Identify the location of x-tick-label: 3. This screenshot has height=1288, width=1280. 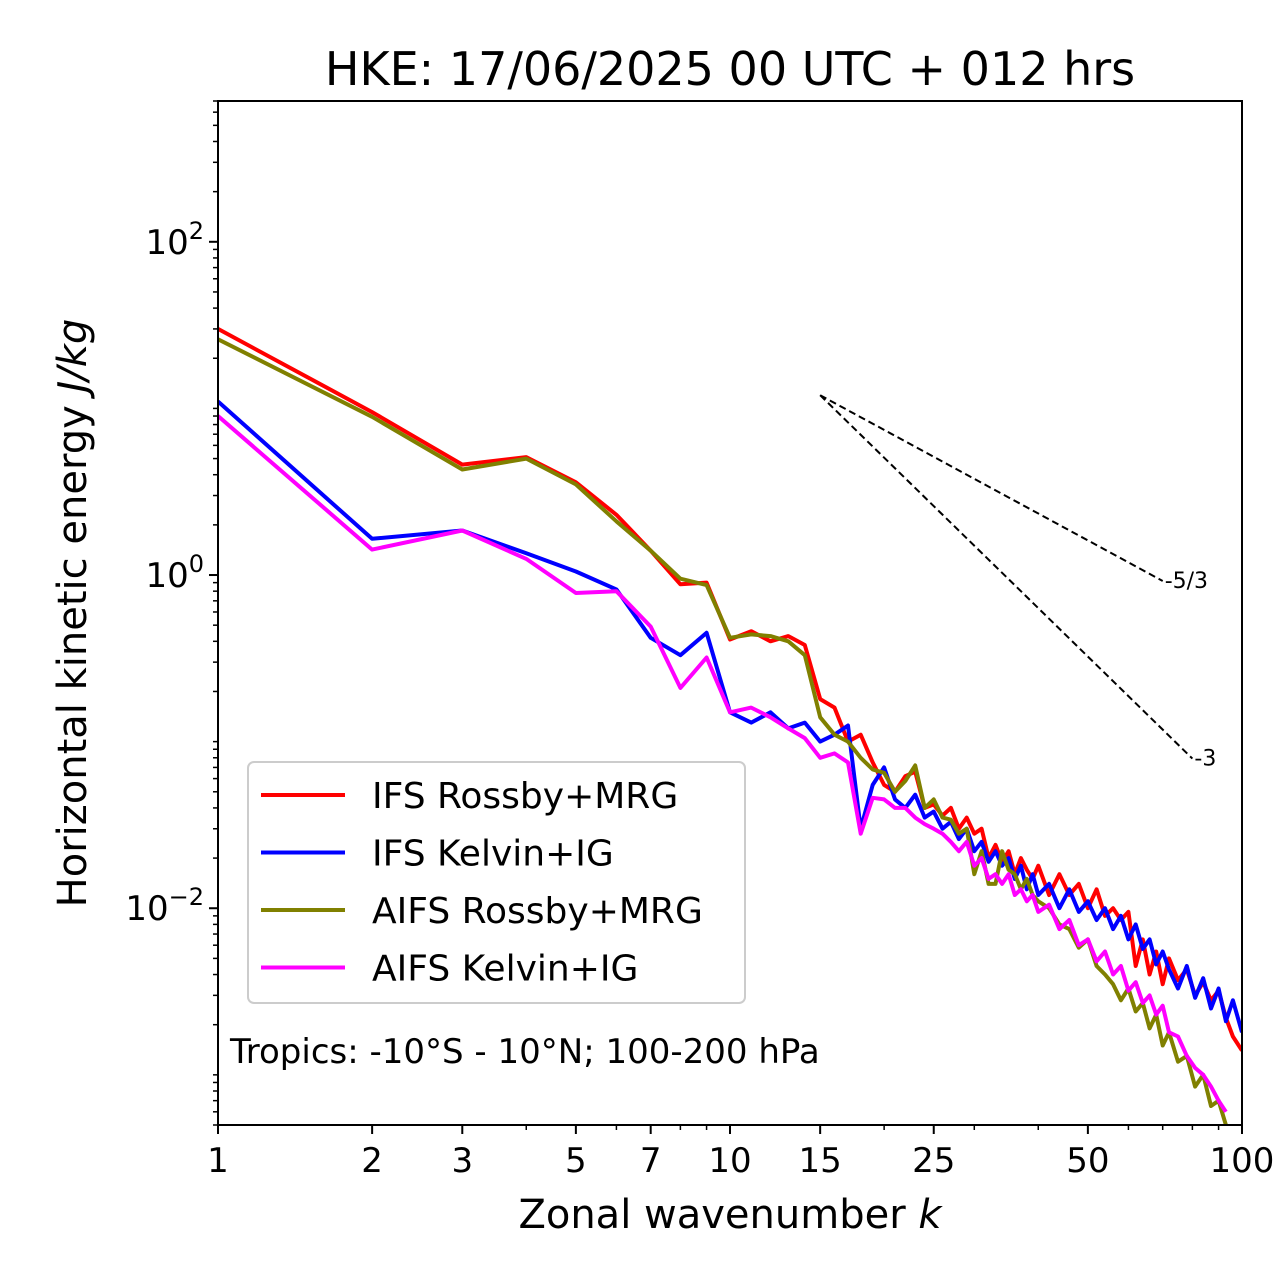
(462, 1161).